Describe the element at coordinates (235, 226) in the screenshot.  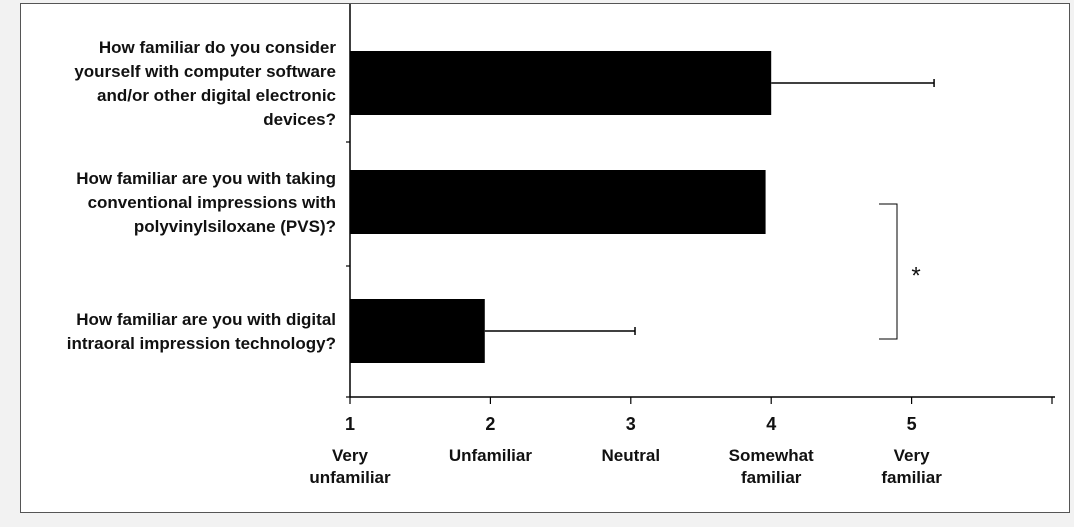
I see `category-label: polyvinylsiloxane (PVS)?` at that location.